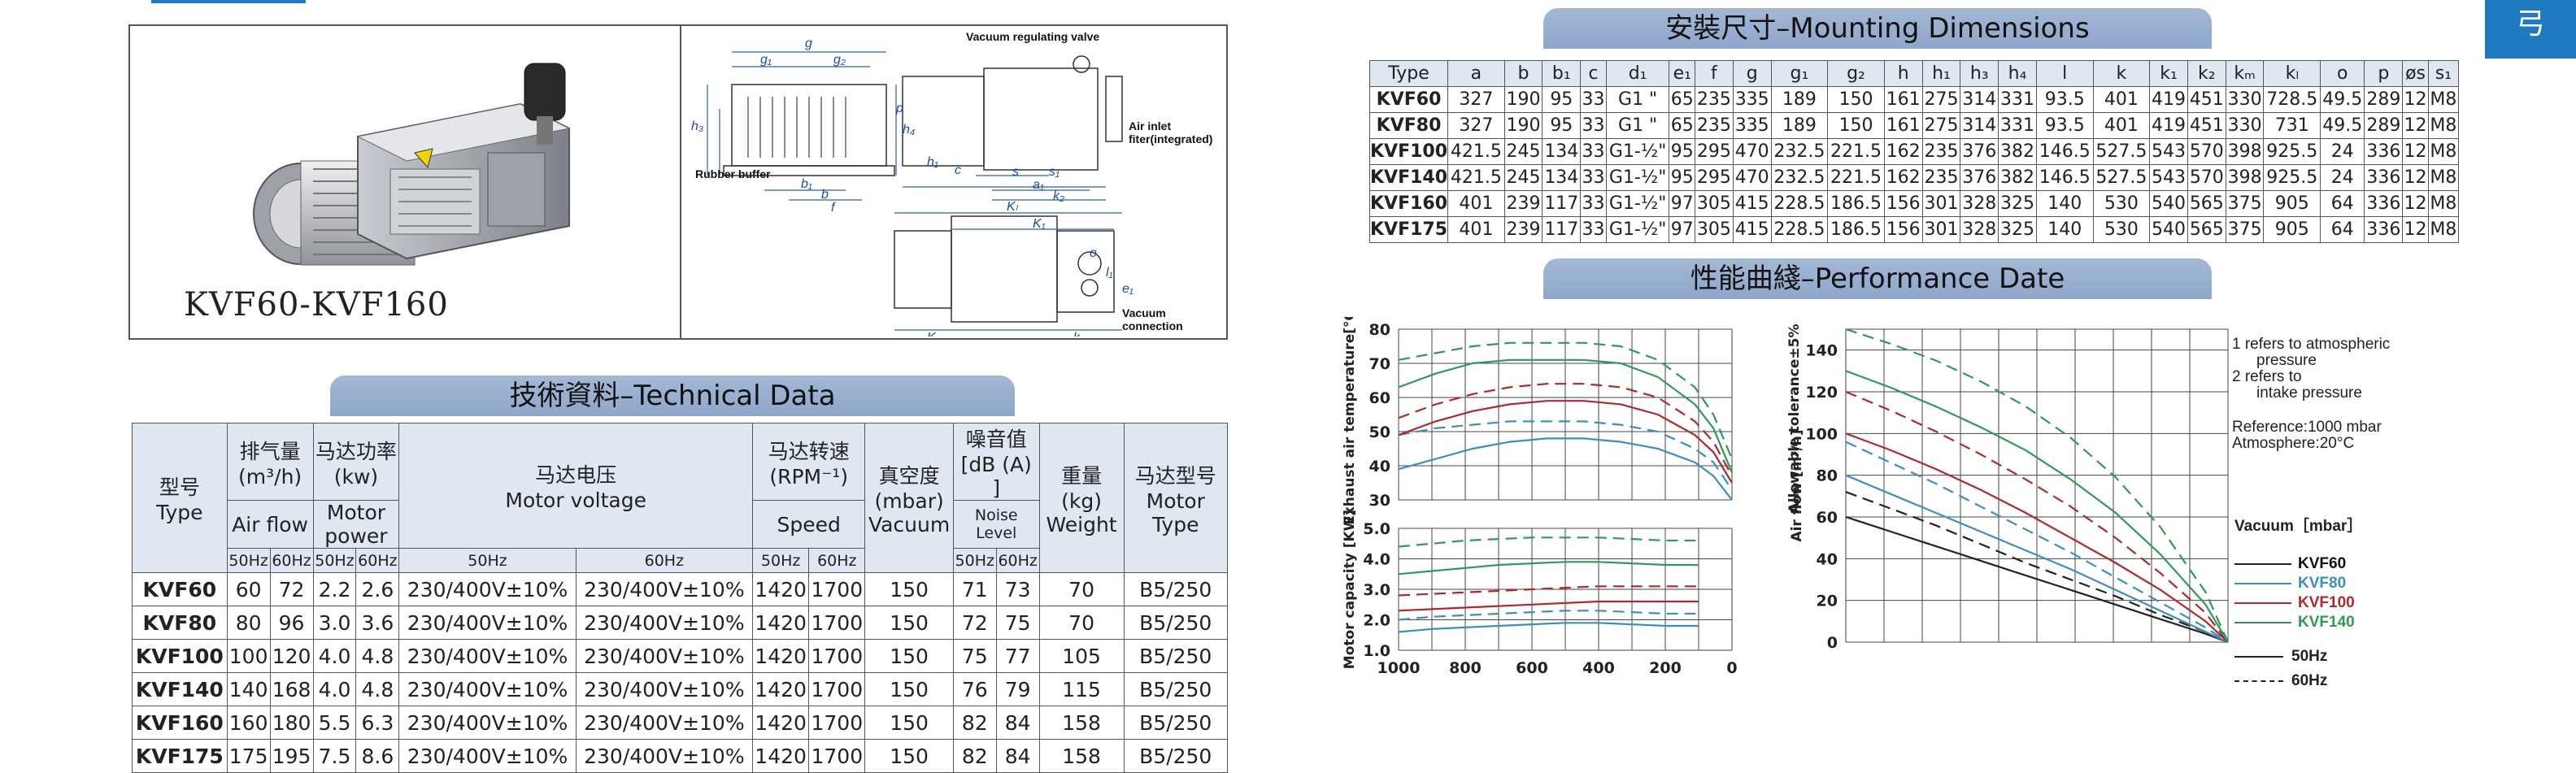 This screenshot has width=2576, height=773. Describe the element at coordinates (229, 1) in the screenshot. I see `header-accent-line` at that location.